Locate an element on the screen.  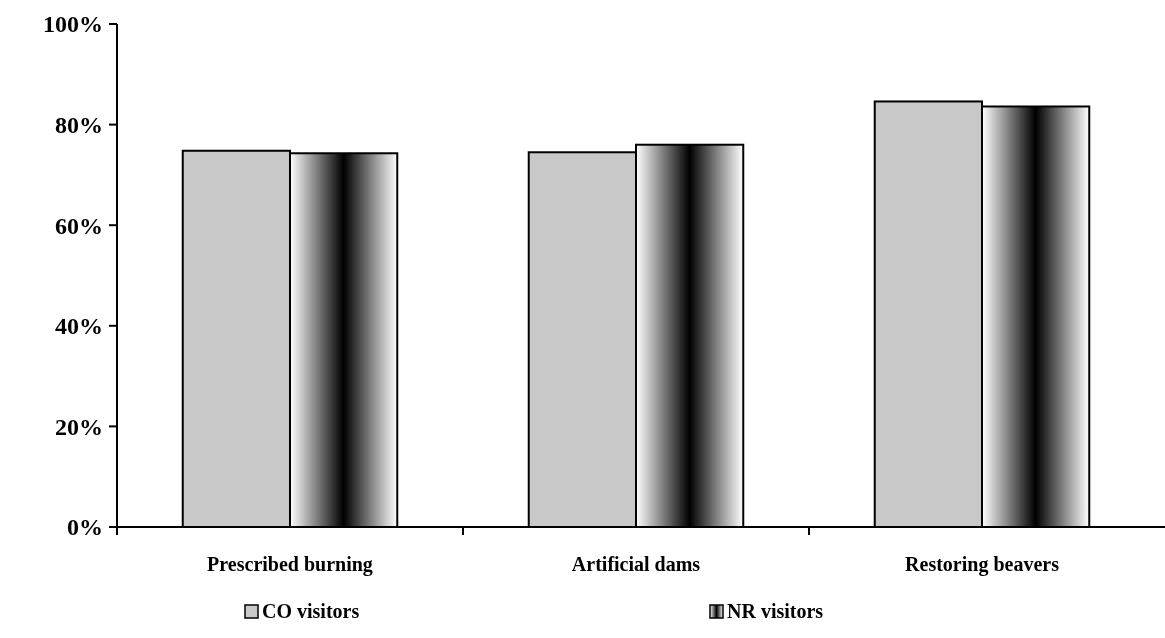
y-tick-label: 80% is located at coordinates (79, 125).